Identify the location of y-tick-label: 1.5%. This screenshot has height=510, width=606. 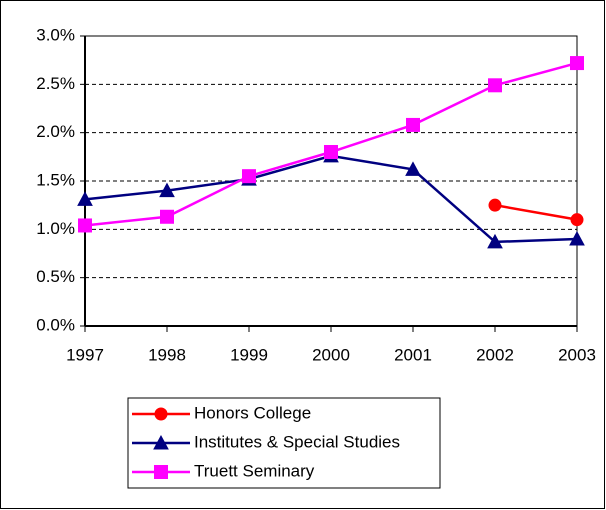
(55, 179).